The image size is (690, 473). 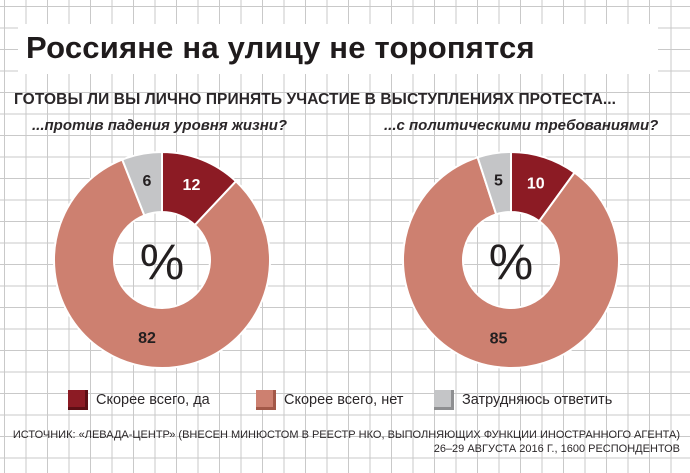 I want to click on title-box, so click(x=338, y=49).